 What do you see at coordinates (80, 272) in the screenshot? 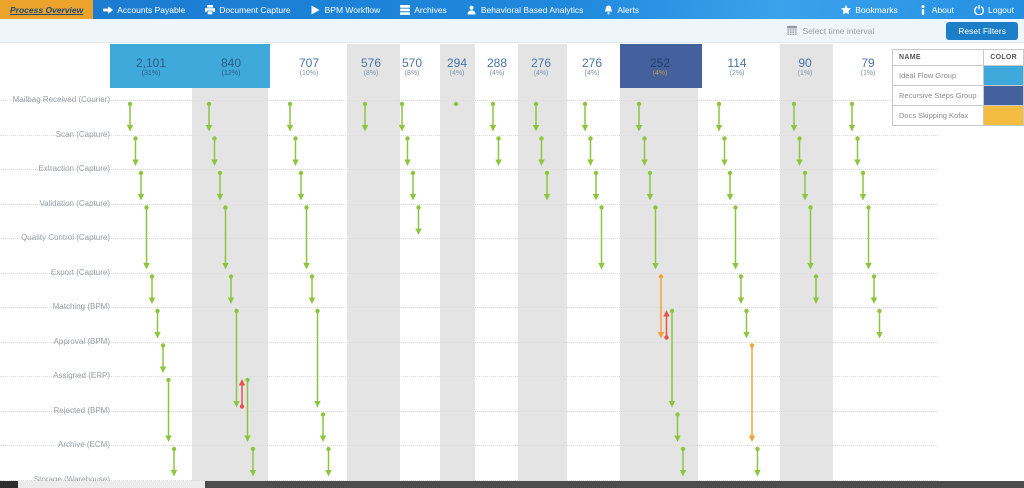
I see `stage-label-export-capture: Export (Capture)` at bounding box center [80, 272].